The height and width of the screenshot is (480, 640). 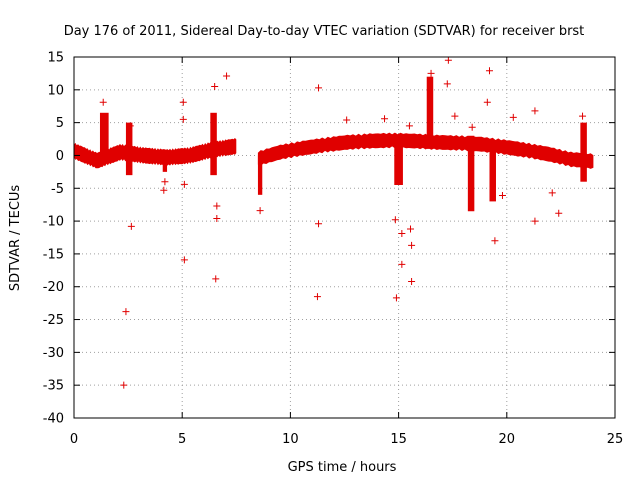 I want to click on y-axis-label: SDTVAR / TECUs, so click(x=15, y=238).